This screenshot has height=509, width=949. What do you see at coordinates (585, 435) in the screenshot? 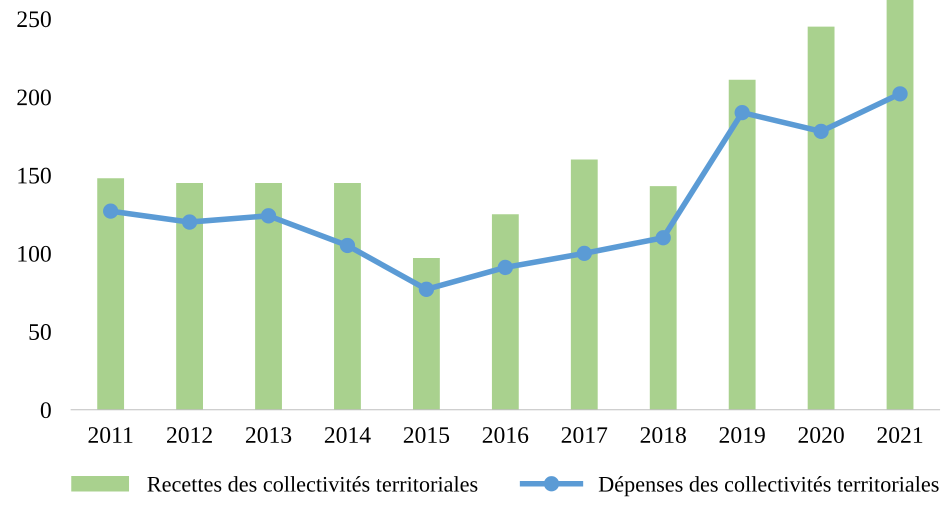
I see `x-tick-label: 2017` at bounding box center [585, 435].